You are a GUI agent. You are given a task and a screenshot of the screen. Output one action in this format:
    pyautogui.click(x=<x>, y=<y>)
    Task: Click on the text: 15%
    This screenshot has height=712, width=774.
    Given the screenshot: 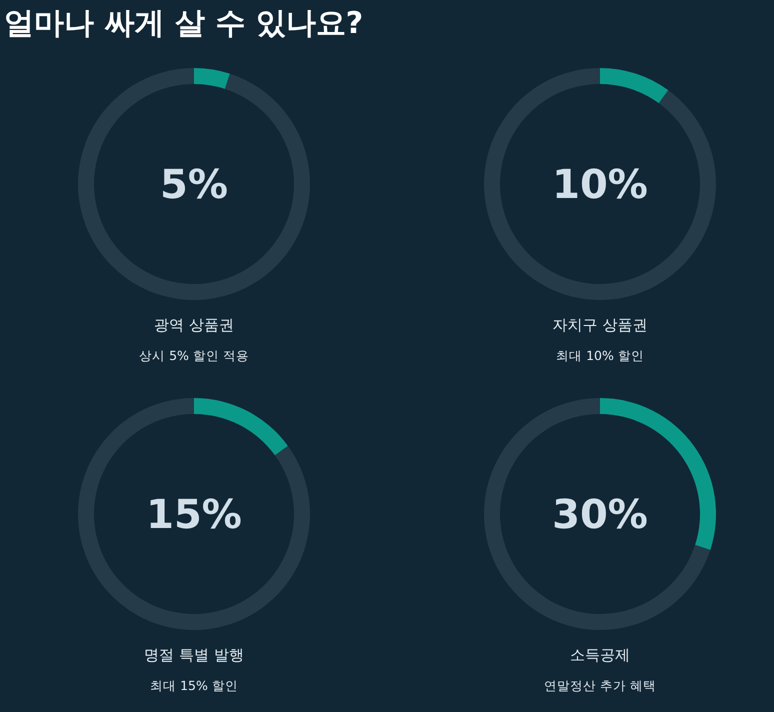 What is the action you would take?
    pyautogui.click(x=194, y=515)
    